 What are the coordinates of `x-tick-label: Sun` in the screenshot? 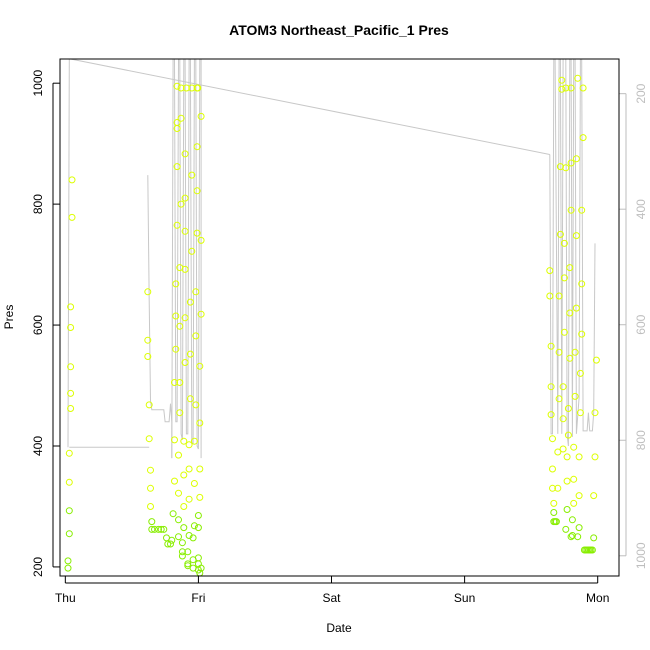 It's located at (464, 598).